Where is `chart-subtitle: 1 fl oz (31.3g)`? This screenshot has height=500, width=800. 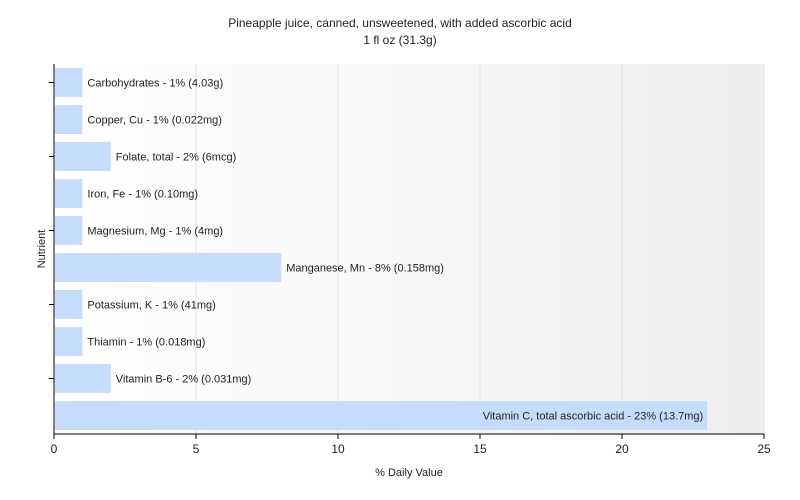 chart-subtitle: 1 fl oz (31.3g) is located at coordinates (399, 40).